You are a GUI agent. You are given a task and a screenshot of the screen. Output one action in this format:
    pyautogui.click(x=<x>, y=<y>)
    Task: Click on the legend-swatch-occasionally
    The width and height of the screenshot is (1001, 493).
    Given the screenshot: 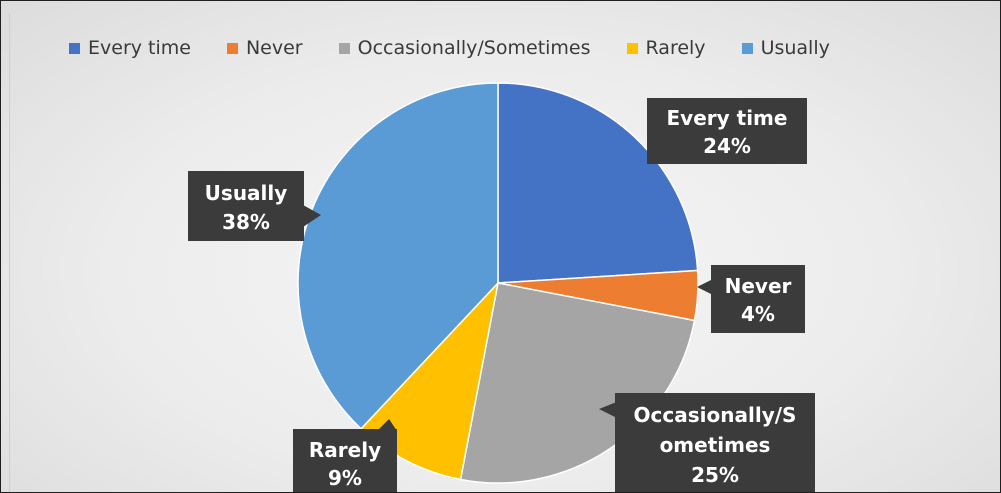 What is the action you would take?
    pyautogui.click(x=344, y=48)
    